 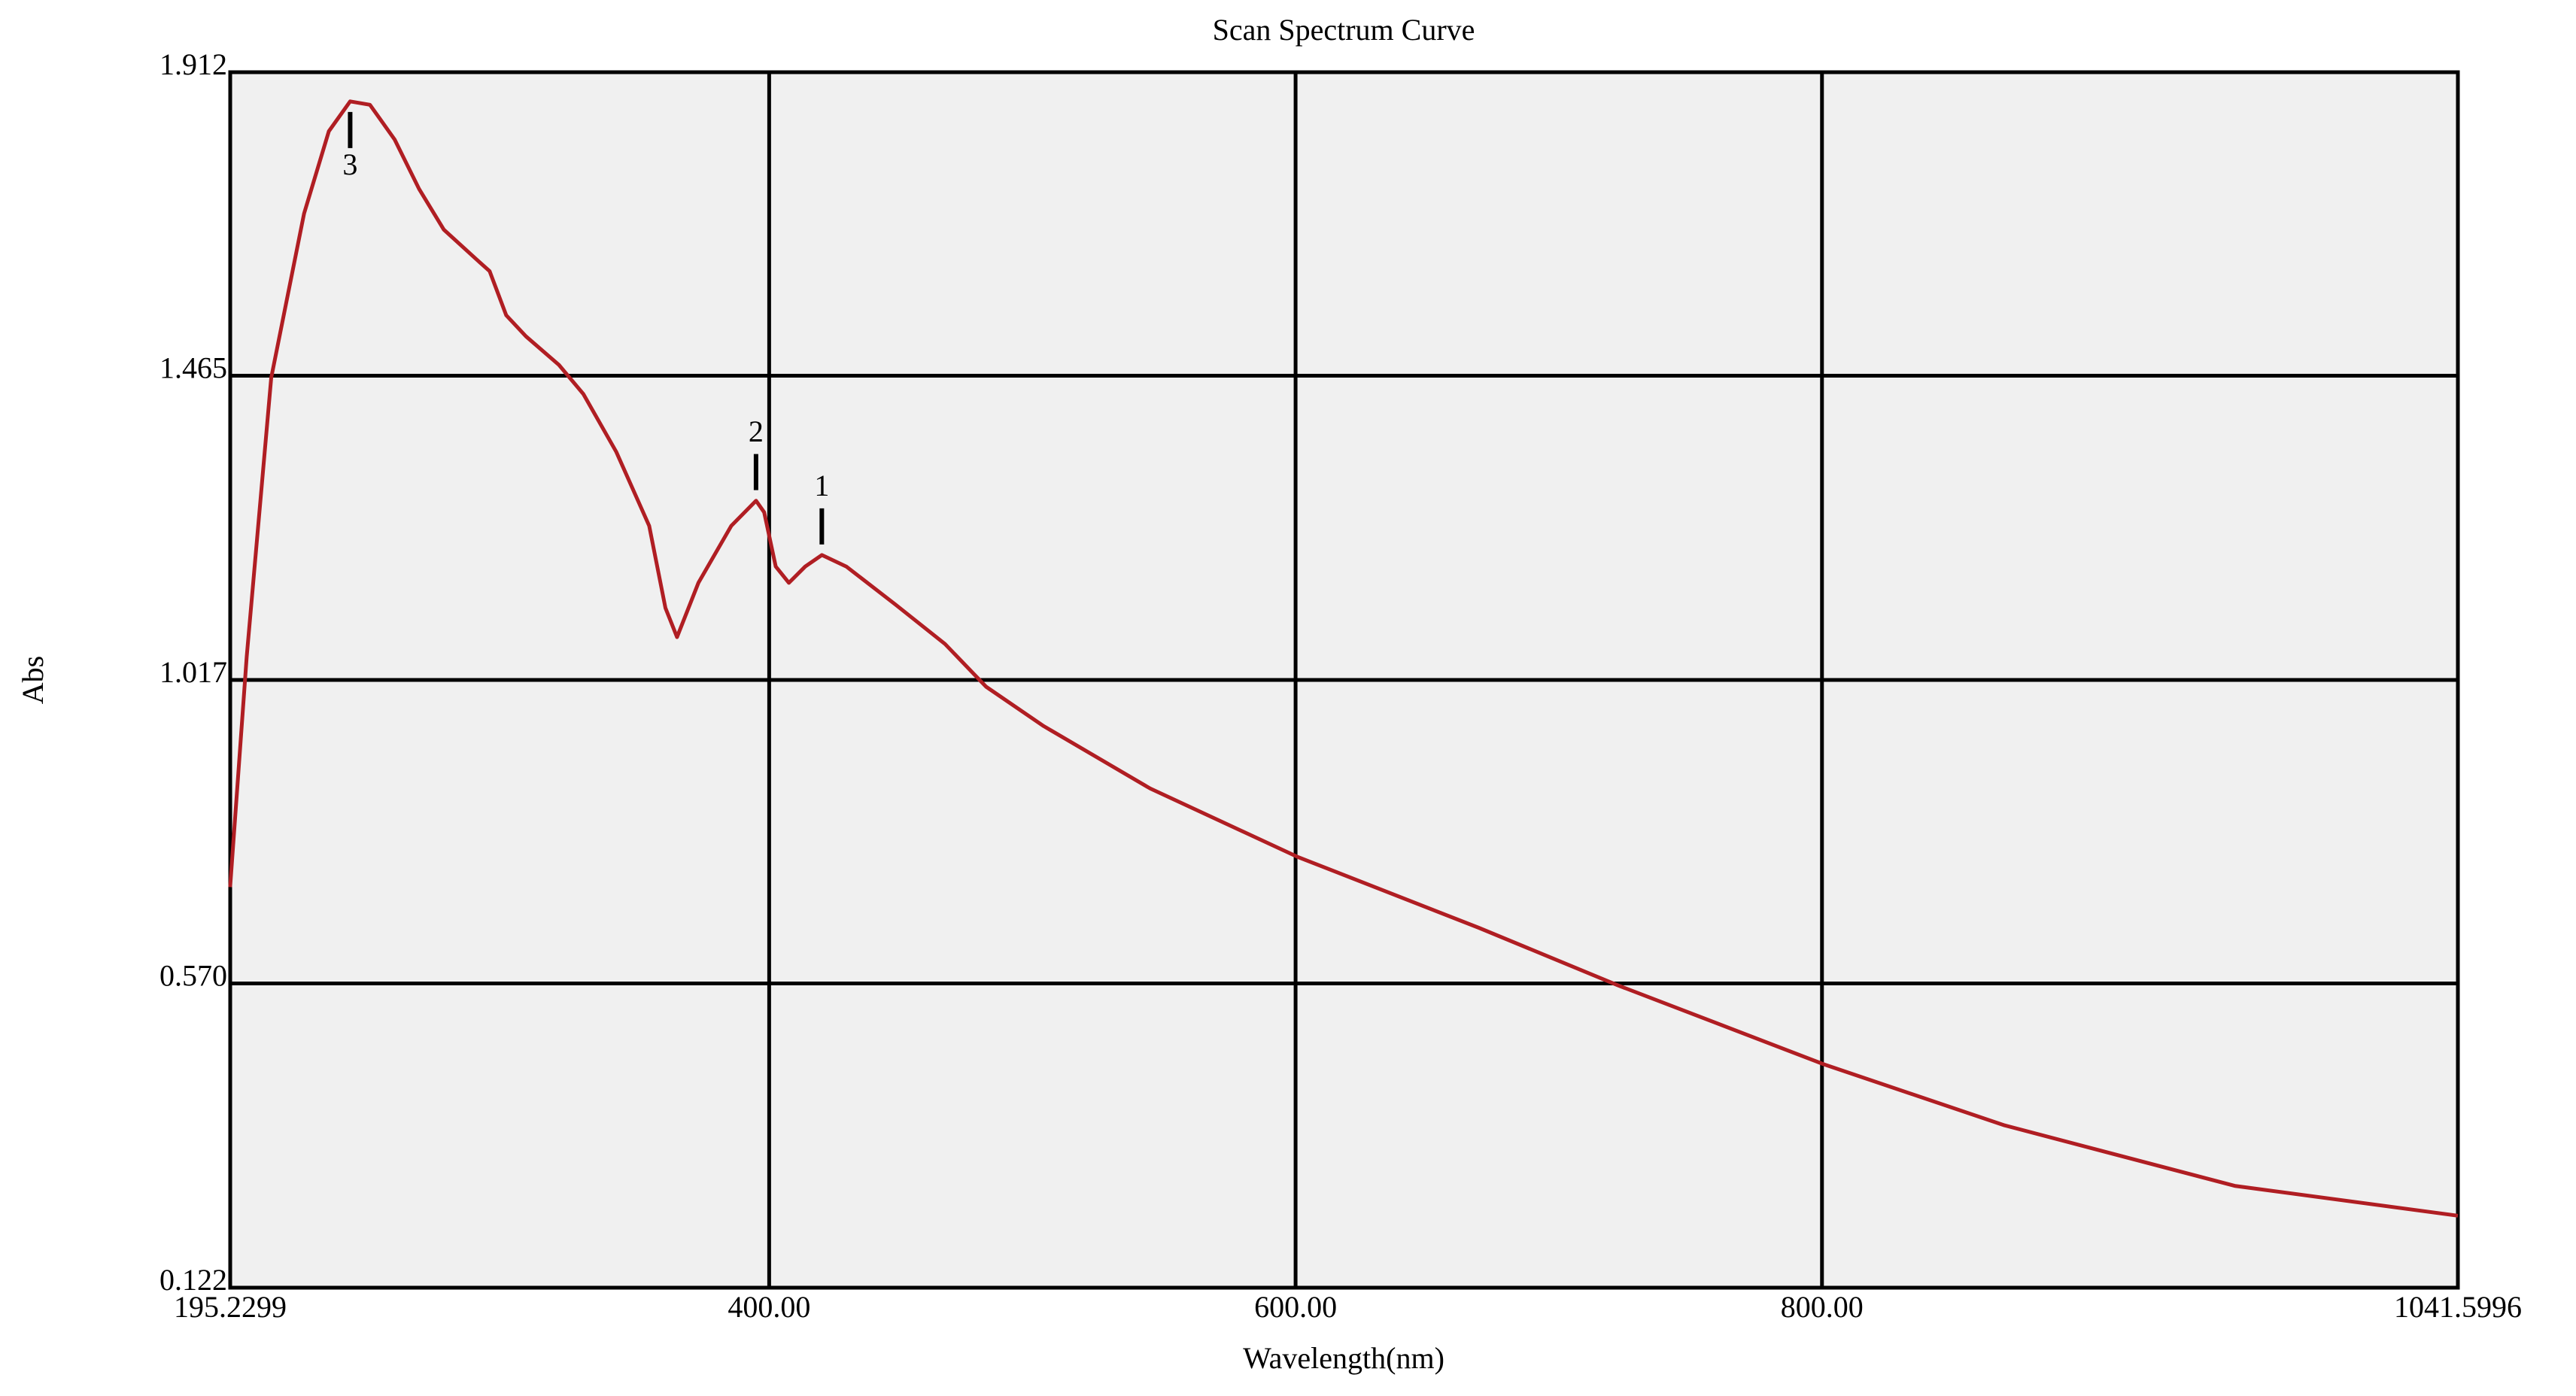 What do you see at coordinates (821, 486) in the screenshot?
I see `peak-label: 1` at bounding box center [821, 486].